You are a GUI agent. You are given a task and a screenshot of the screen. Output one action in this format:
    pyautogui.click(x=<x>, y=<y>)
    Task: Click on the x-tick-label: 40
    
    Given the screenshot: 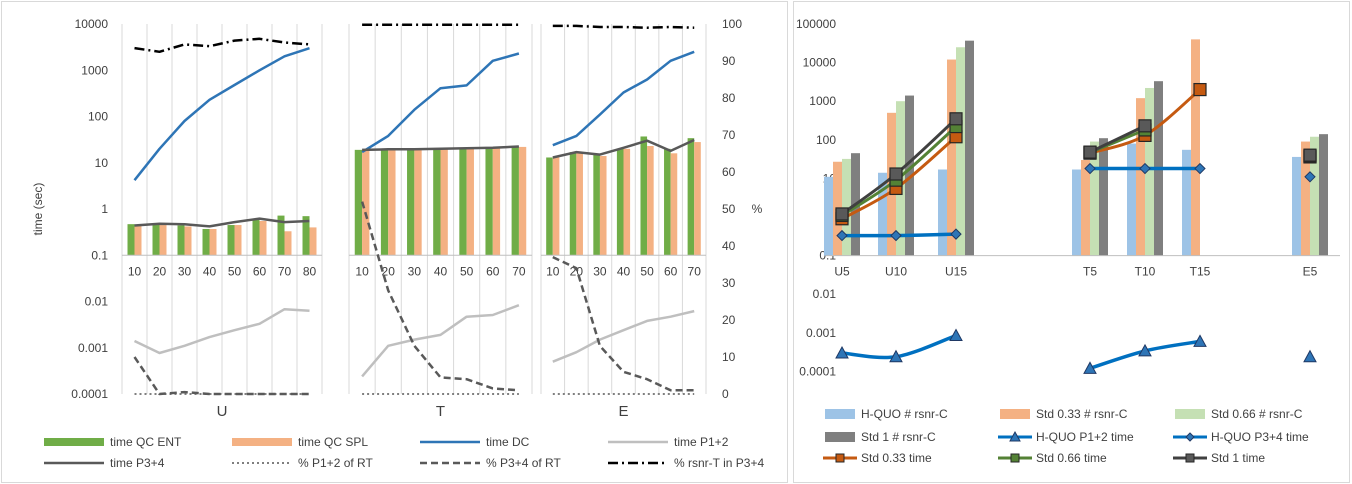 What is the action you would take?
    pyautogui.click(x=441, y=271)
    